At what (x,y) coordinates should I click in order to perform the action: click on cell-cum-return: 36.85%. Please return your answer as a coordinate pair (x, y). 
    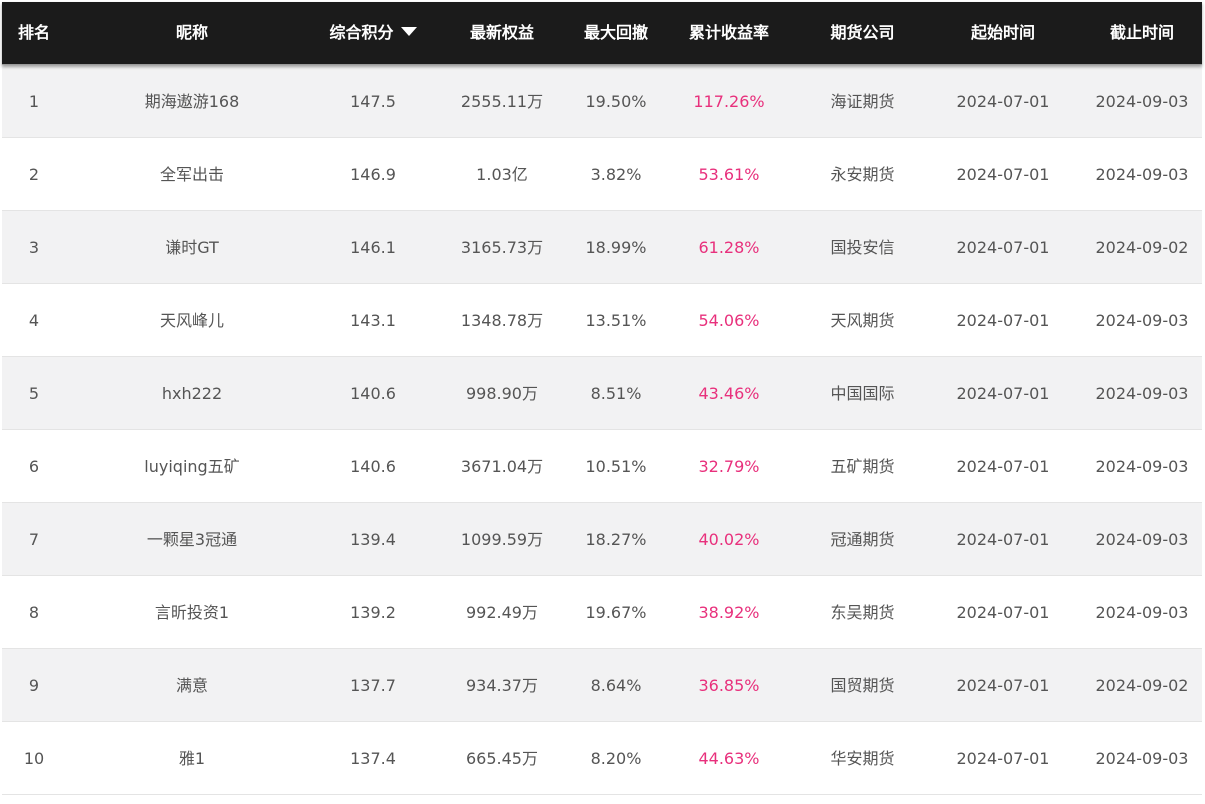
    Looking at the image, I should click on (729, 685).